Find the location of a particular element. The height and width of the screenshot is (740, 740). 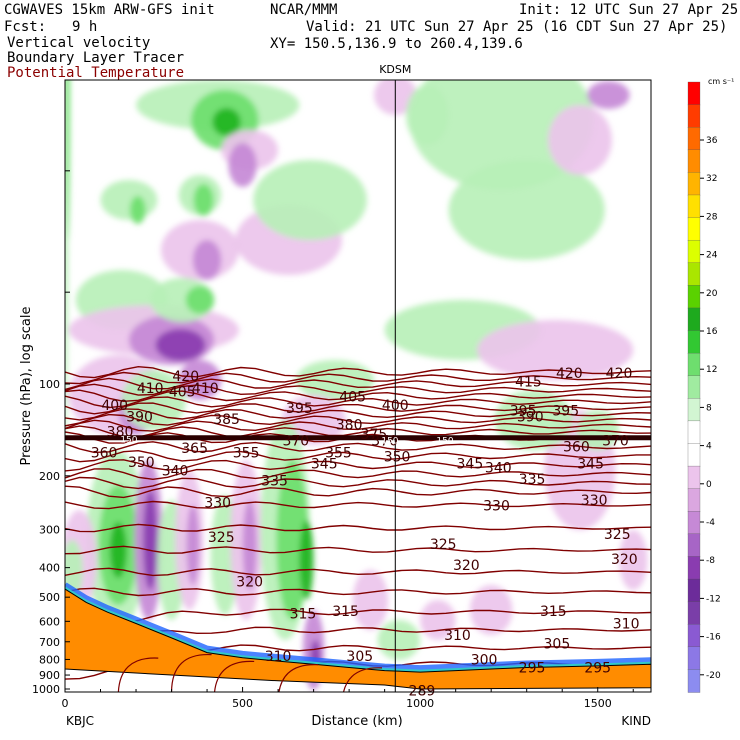

kdsm-label: KDSM is located at coordinates (395, 69).